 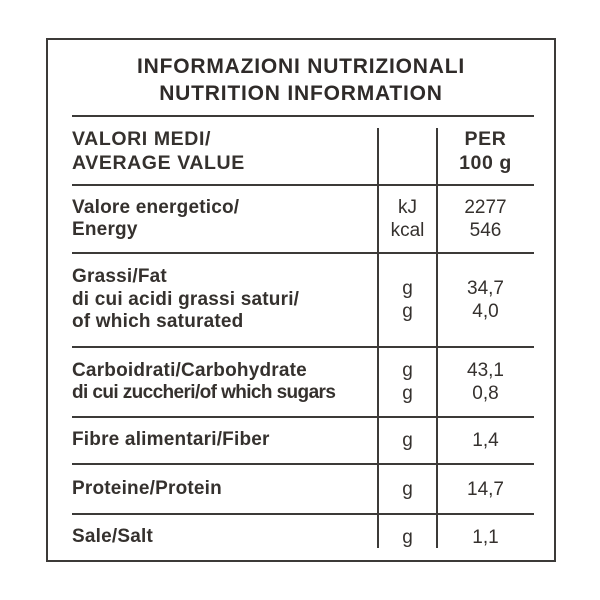 I want to click on value-line: 0,8, so click(x=485, y=393).